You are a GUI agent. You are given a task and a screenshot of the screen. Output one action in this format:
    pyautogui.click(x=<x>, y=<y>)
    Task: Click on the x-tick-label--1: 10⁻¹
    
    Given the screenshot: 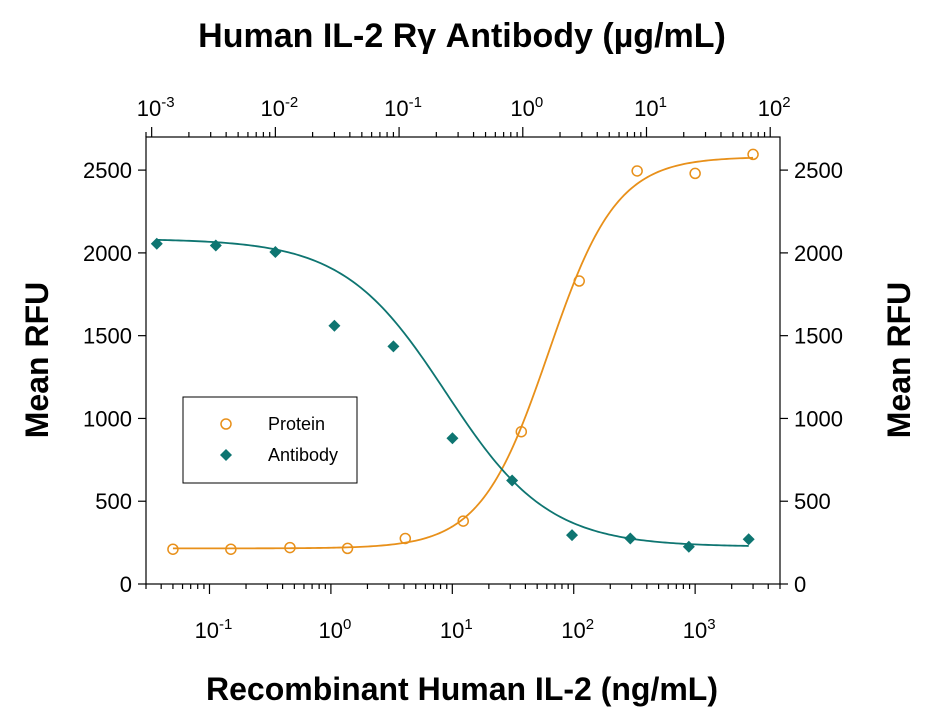 What is the action you would take?
    pyautogui.click(x=214, y=629)
    